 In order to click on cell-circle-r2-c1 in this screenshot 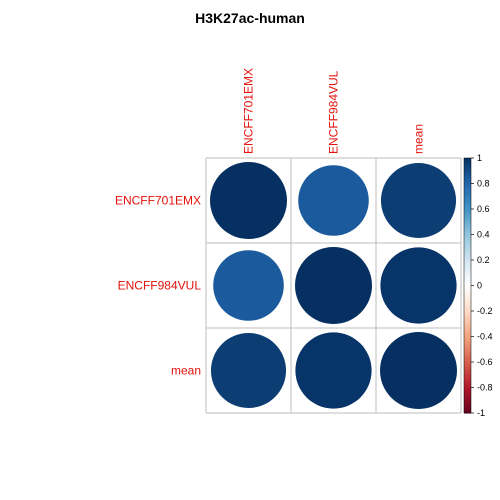, I will do `click(248, 285)`.